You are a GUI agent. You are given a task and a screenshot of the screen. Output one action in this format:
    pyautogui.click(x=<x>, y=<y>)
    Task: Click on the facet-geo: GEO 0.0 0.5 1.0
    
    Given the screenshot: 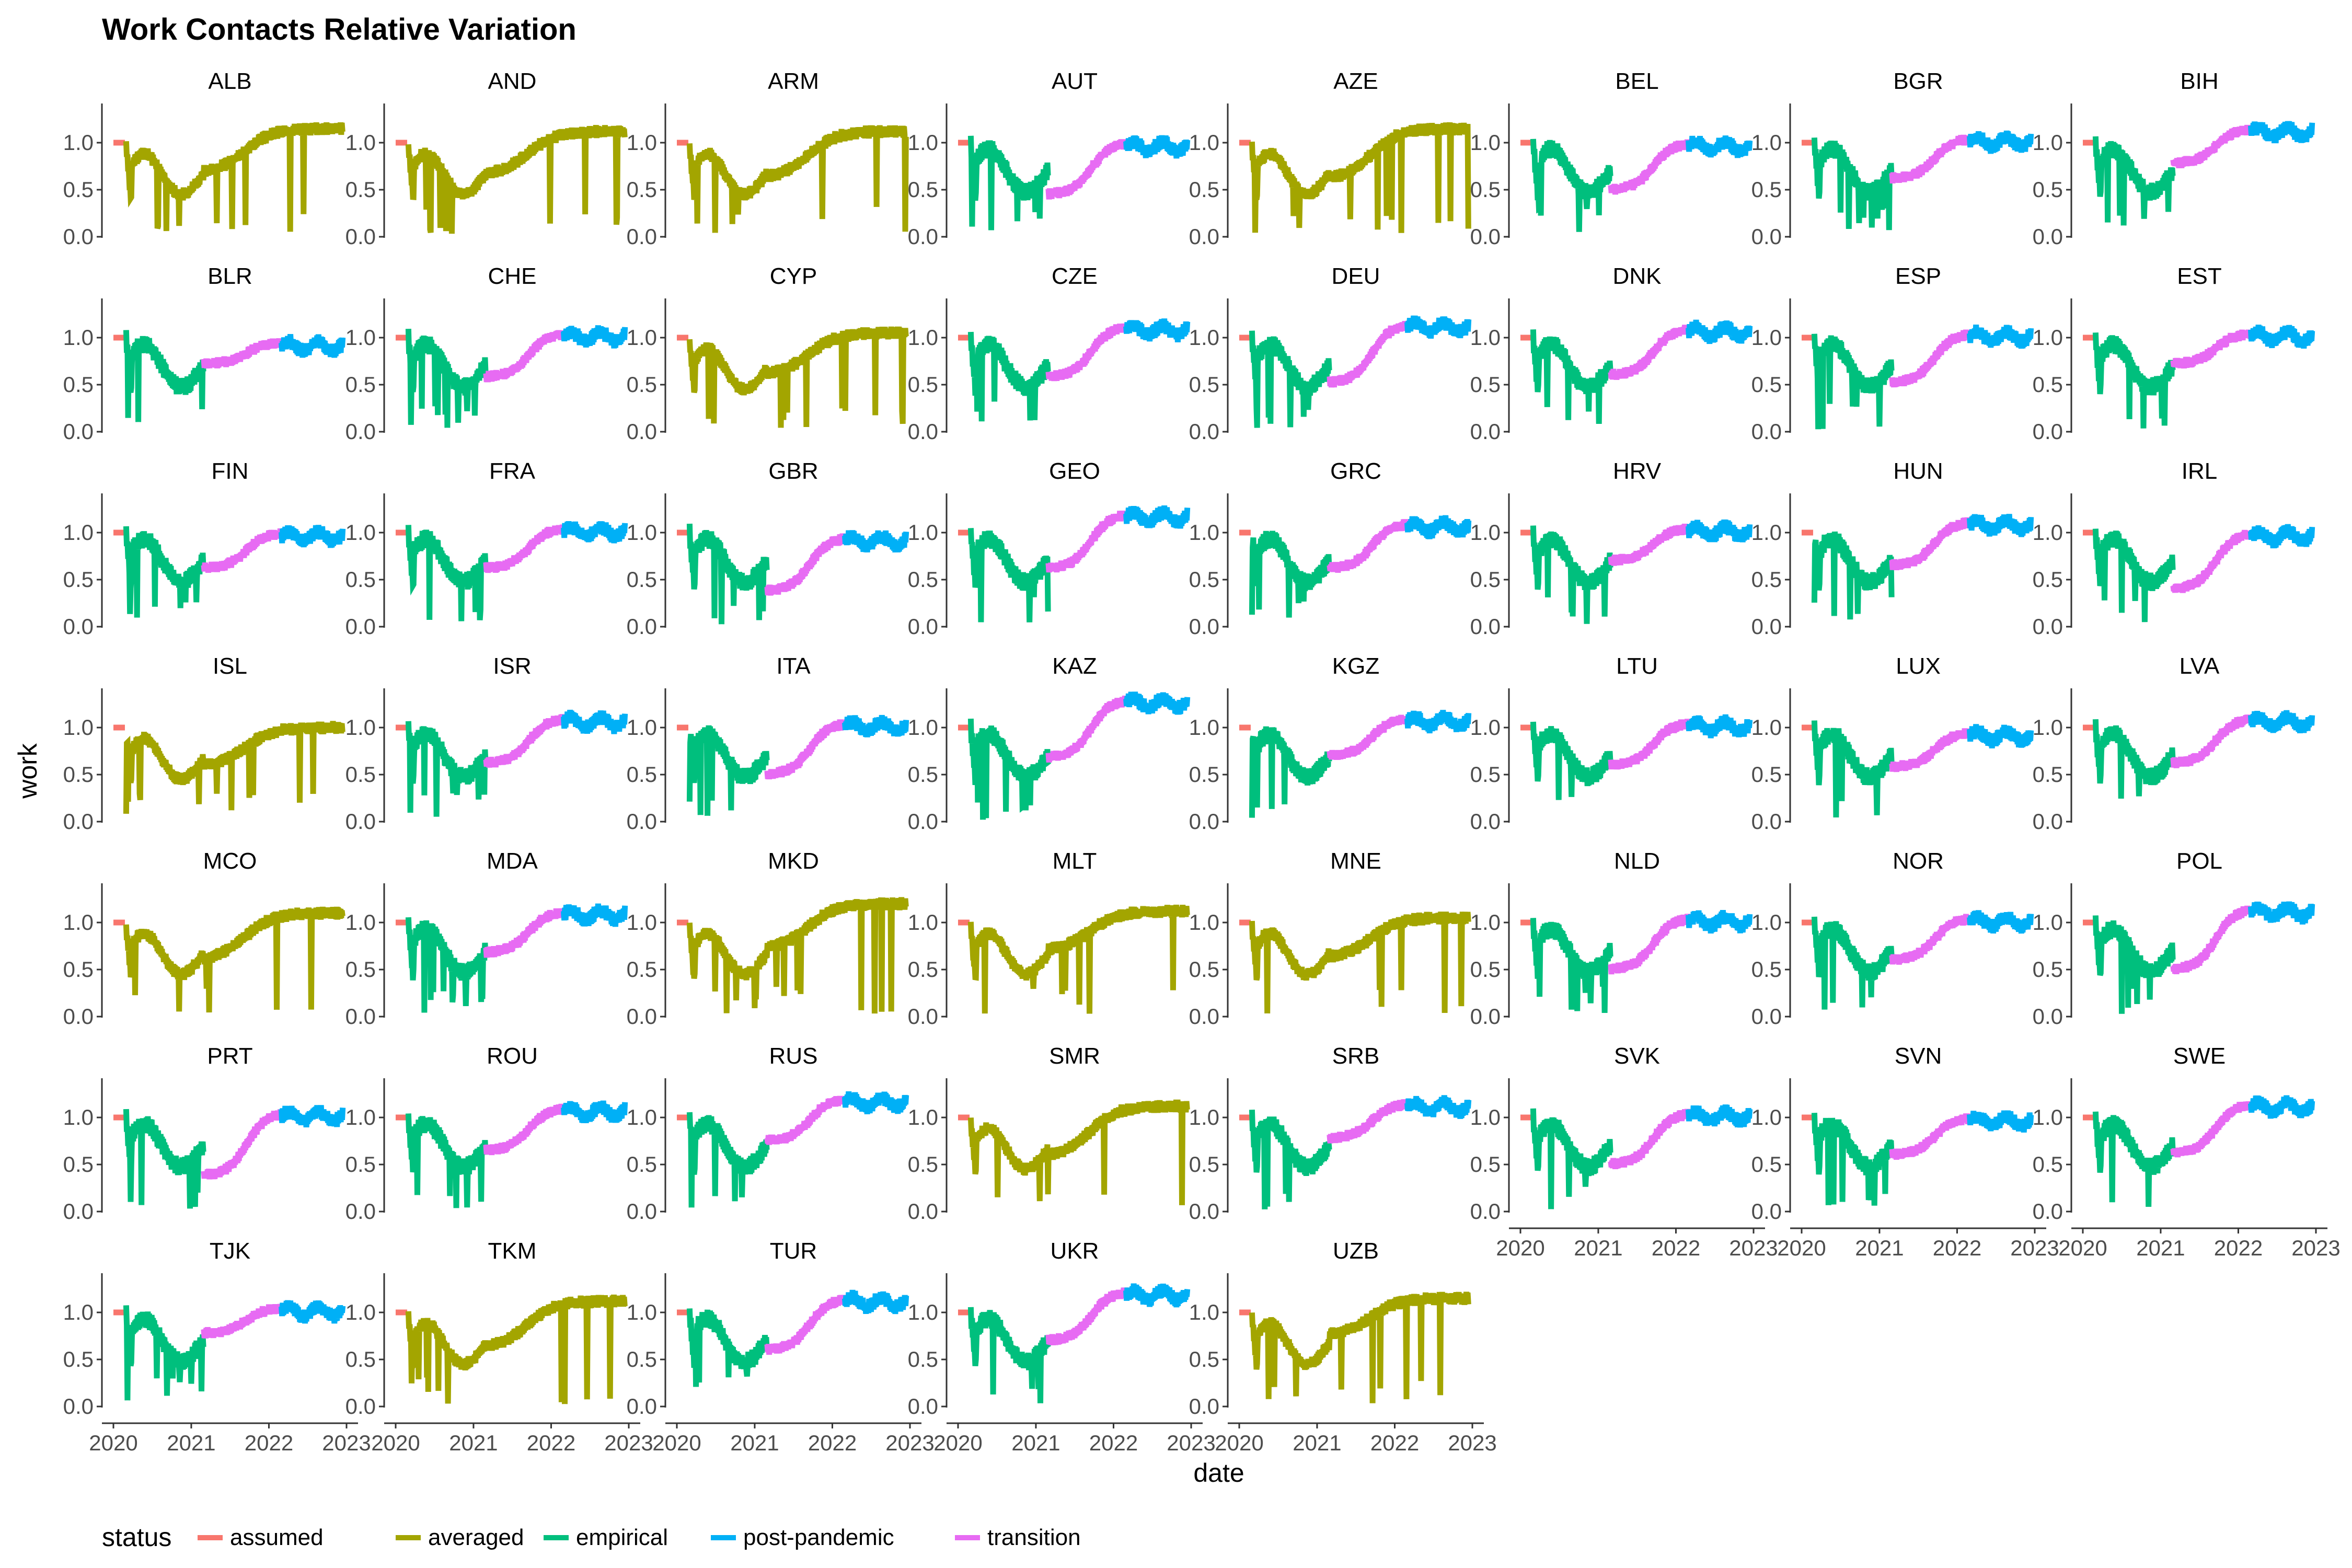 What is the action you would take?
    pyautogui.click(x=1049, y=548)
    